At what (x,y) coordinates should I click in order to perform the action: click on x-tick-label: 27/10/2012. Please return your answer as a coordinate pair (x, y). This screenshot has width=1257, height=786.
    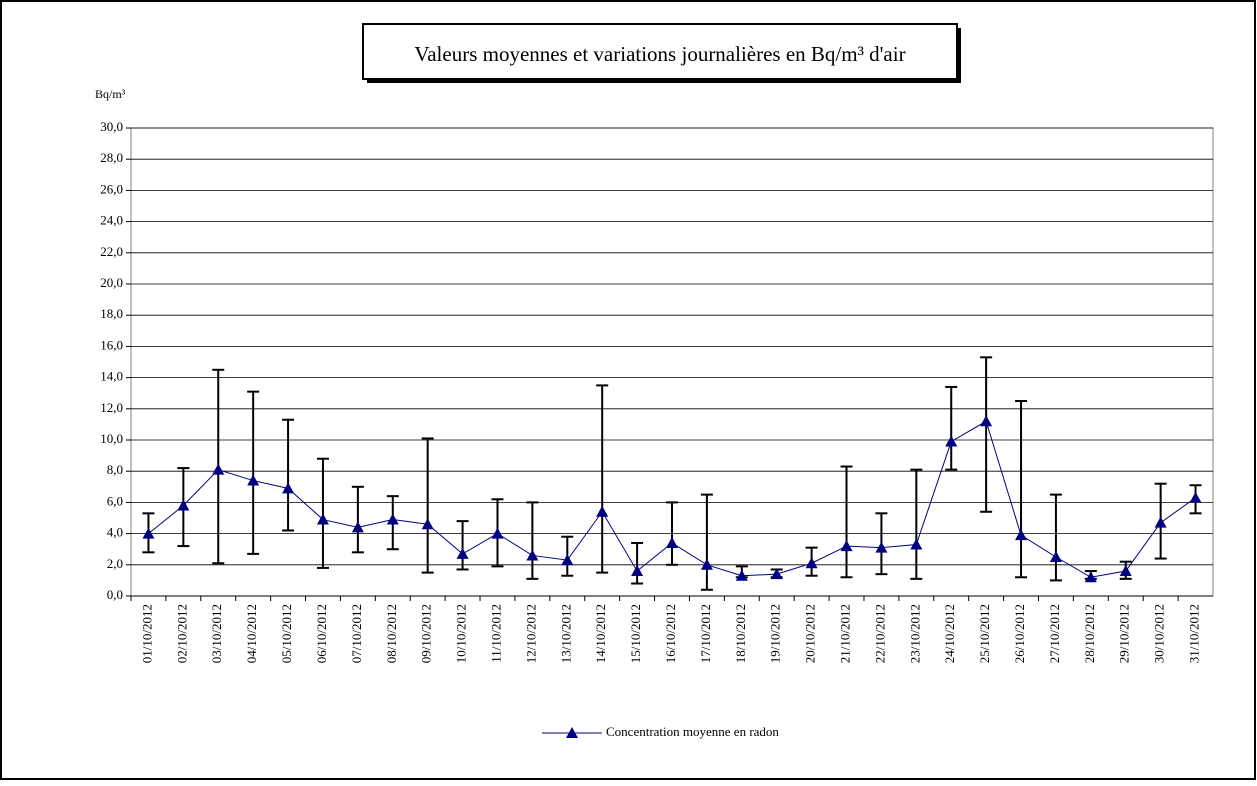
    Looking at the image, I should click on (1054, 633).